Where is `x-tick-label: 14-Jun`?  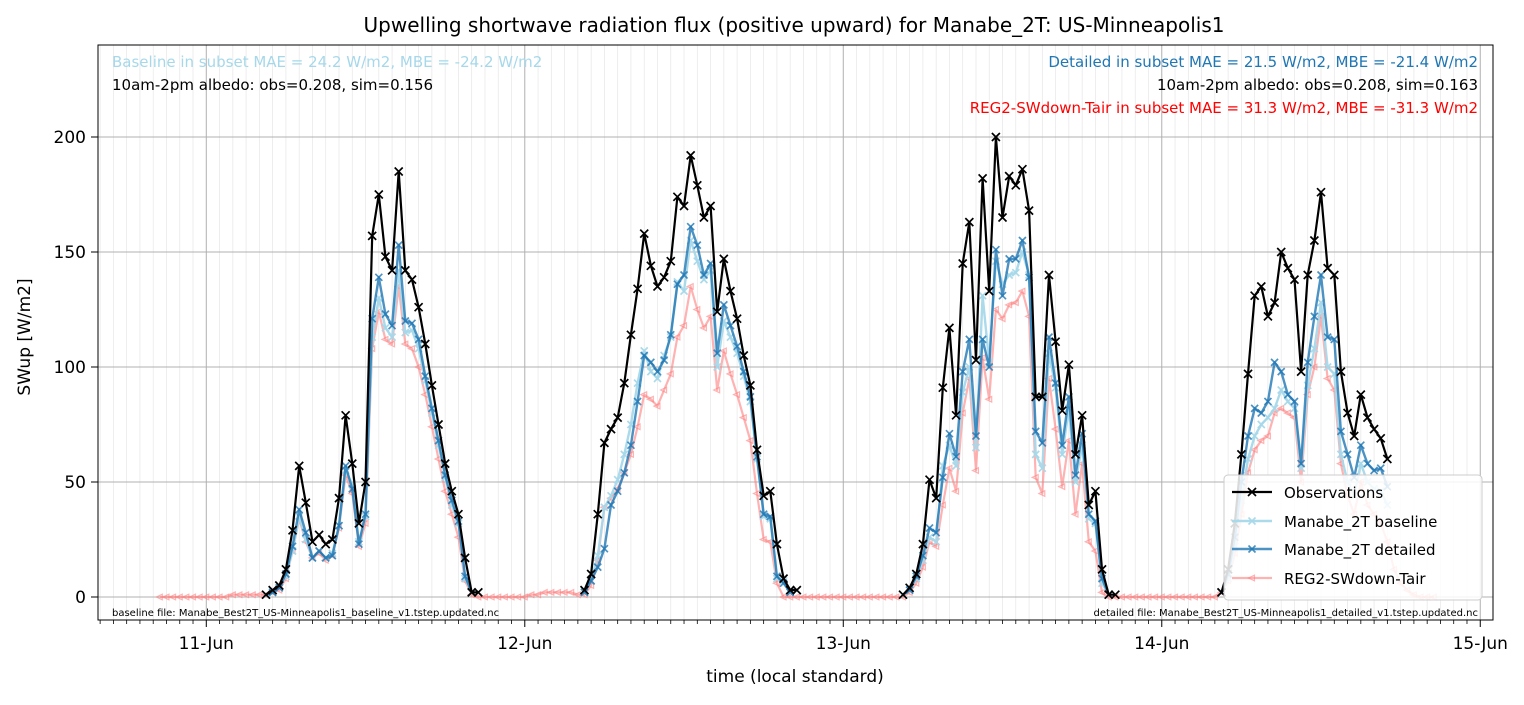 x-tick-label: 14-Jun is located at coordinates (1161, 644).